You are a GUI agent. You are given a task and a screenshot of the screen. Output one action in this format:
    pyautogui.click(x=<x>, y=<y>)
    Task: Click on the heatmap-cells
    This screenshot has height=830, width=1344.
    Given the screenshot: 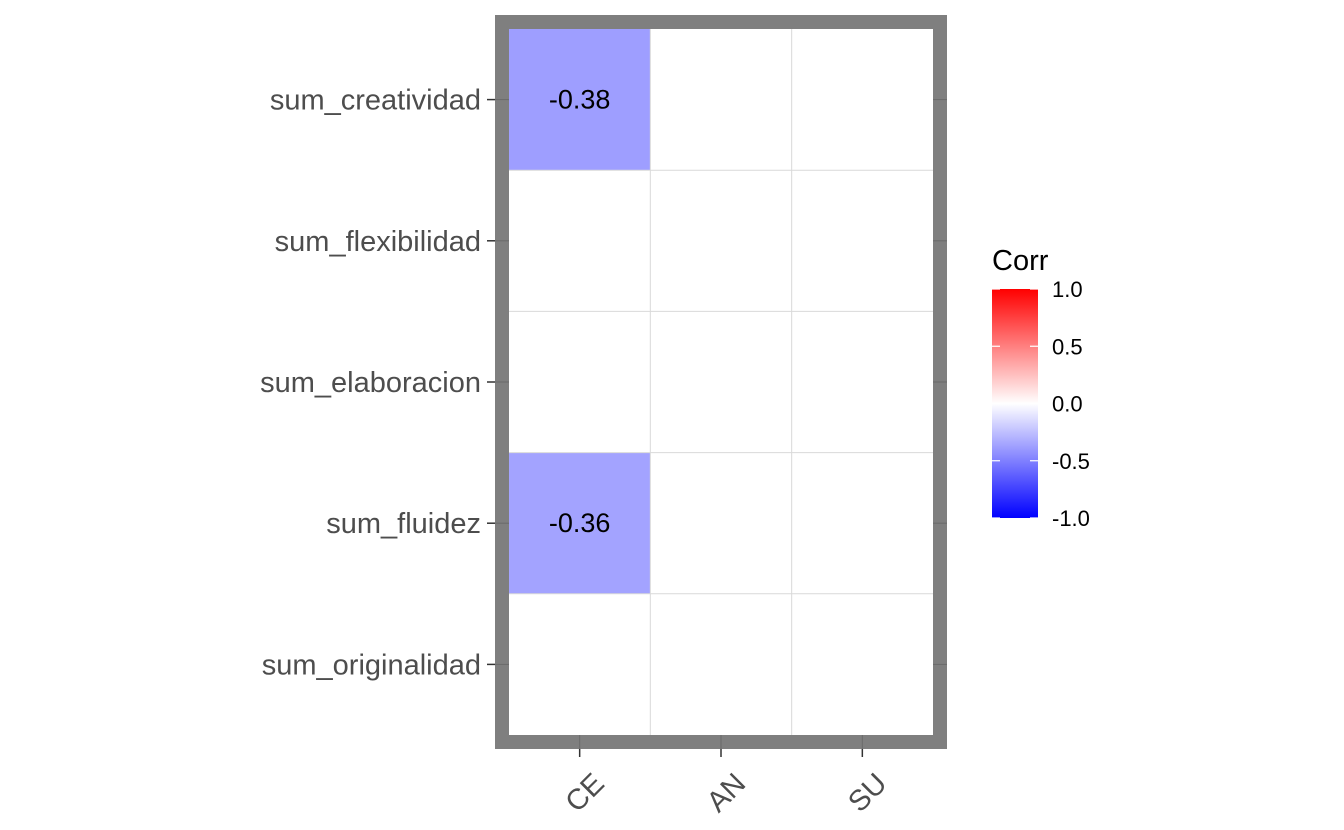 What is the action you would take?
    pyautogui.click(x=580, y=311)
    